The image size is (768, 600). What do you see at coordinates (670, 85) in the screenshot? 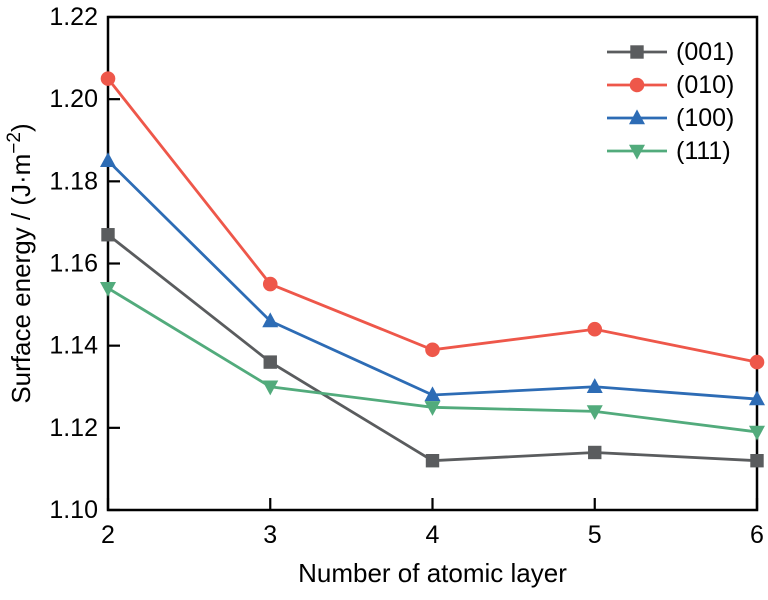
I see `legend-item-010: (010)` at bounding box center [670, 85].